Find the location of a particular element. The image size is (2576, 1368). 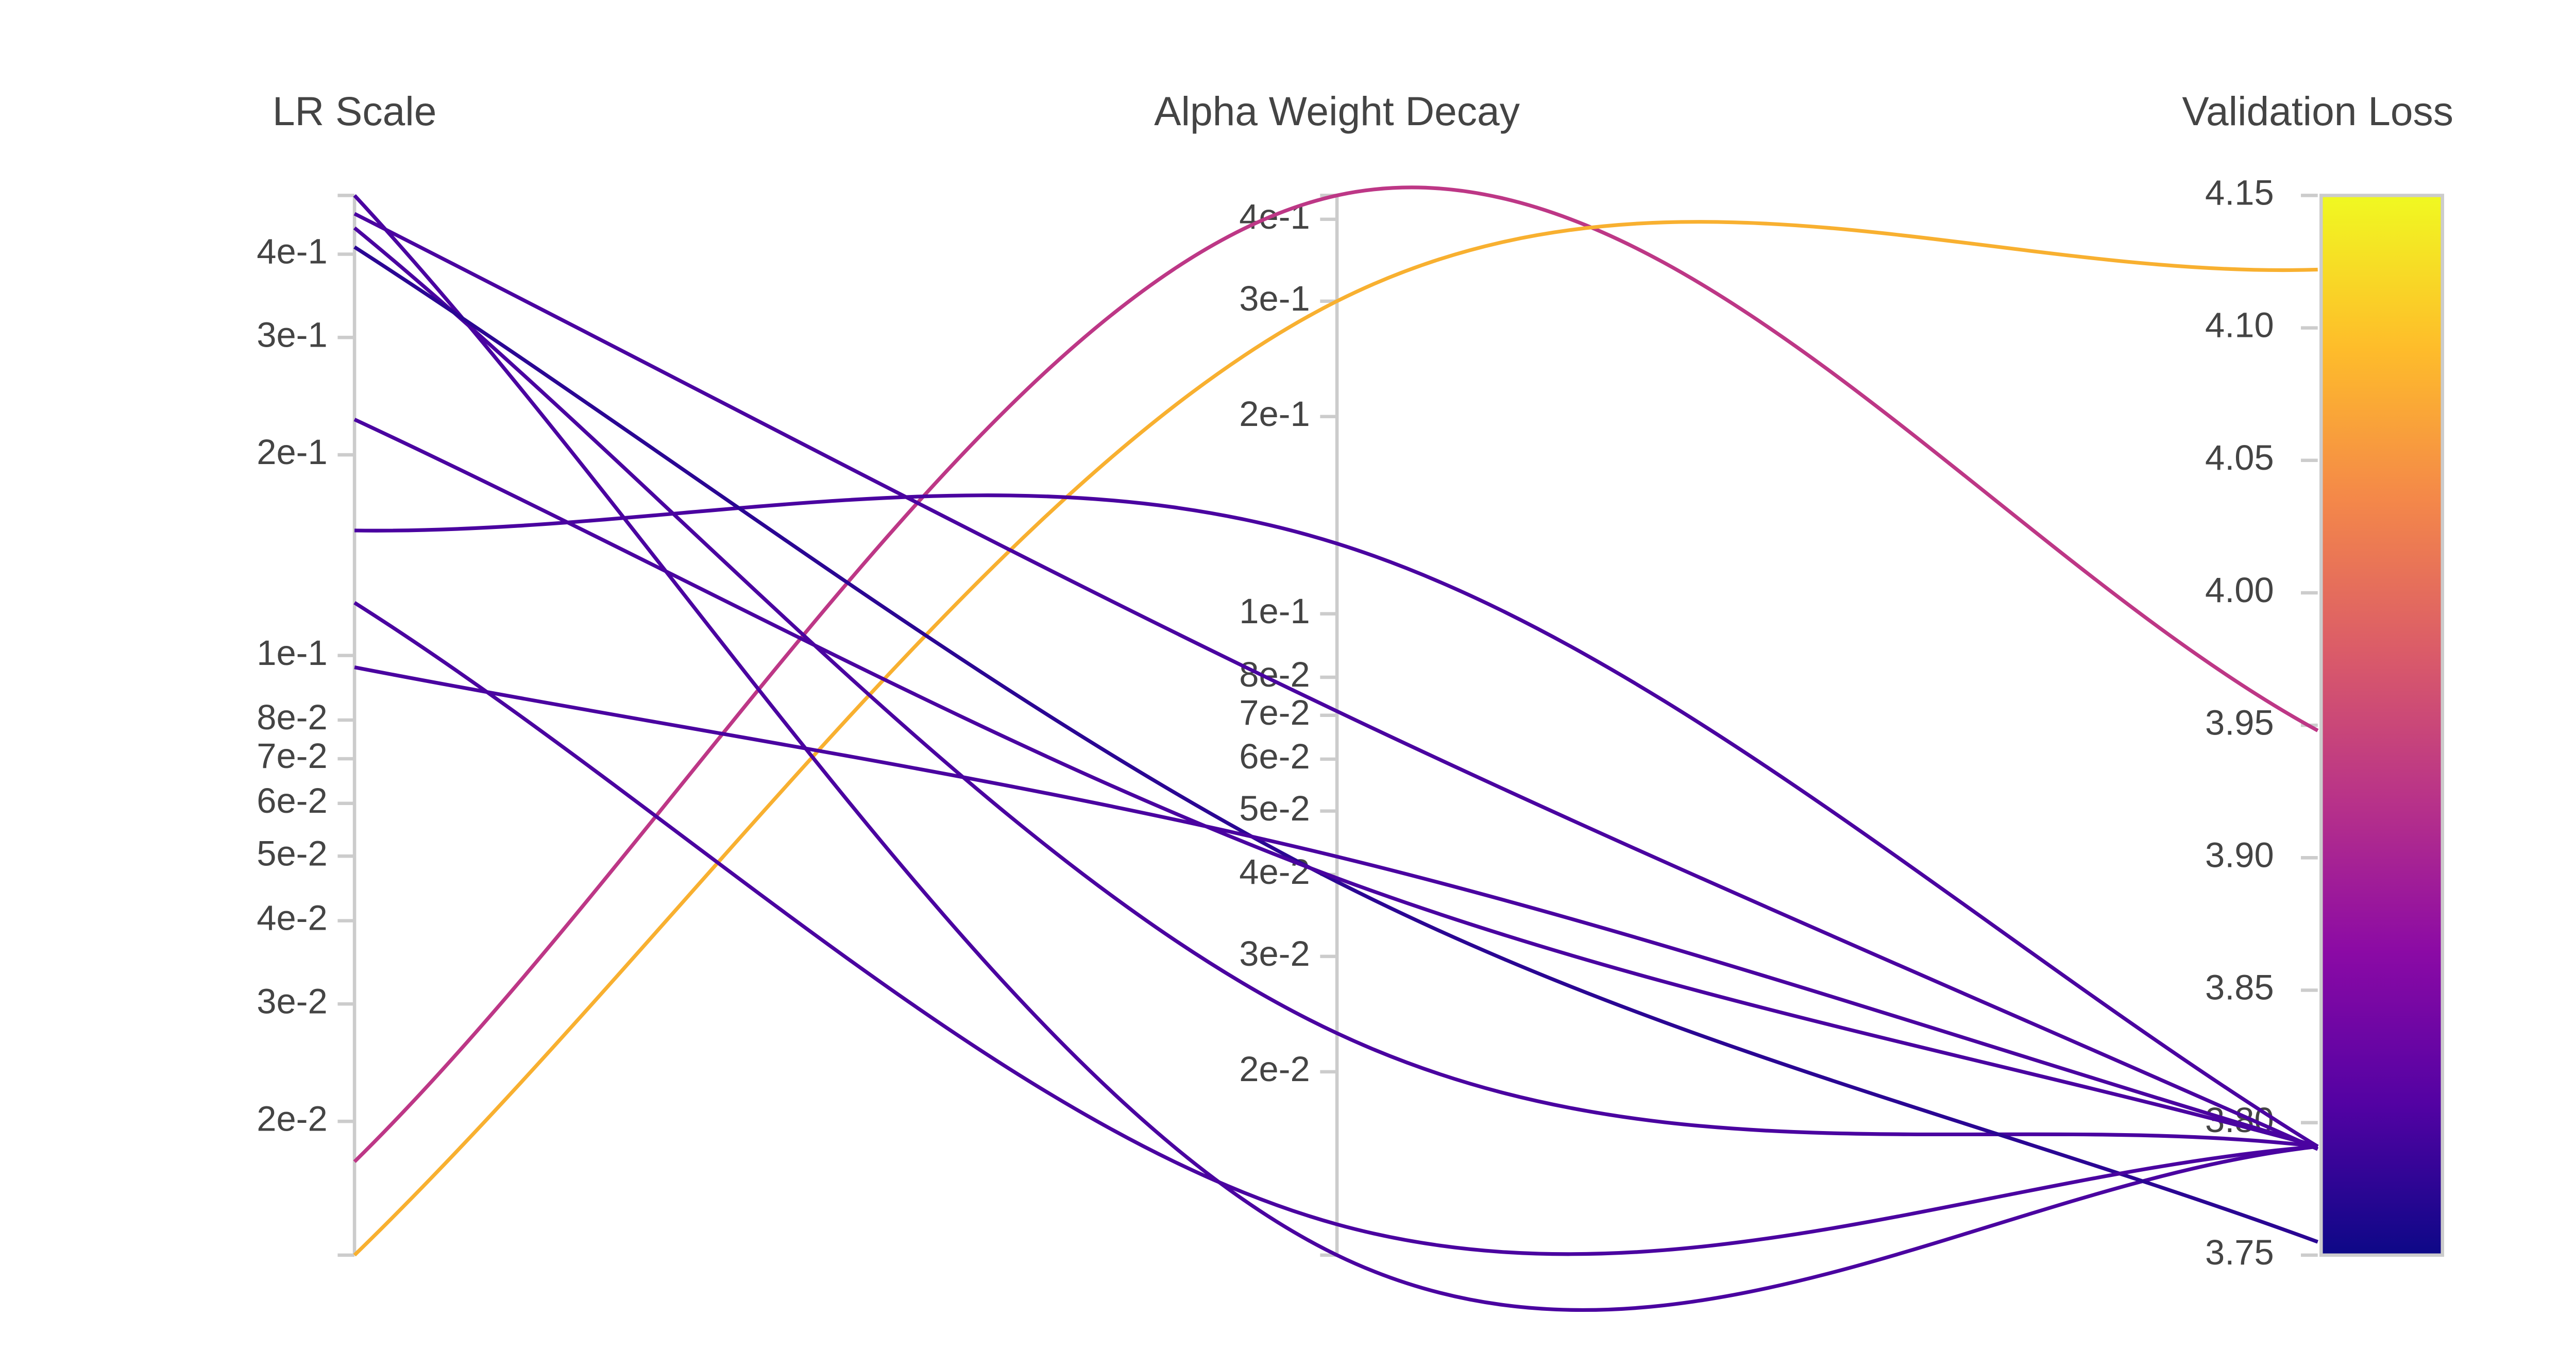

tick-label: 4.05 is located at coordinates (2239, 457).